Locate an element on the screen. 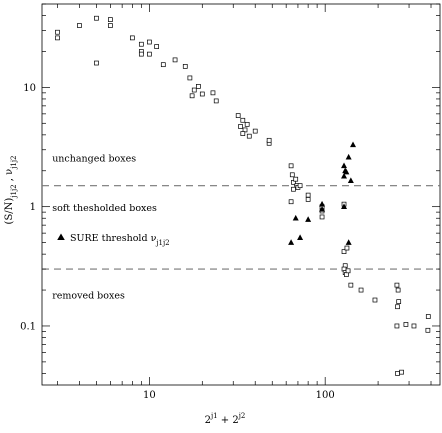 This screenshot has height=433, width=442. annotation-unchanged: unchanged boxes is located at coordinates (94, 158).